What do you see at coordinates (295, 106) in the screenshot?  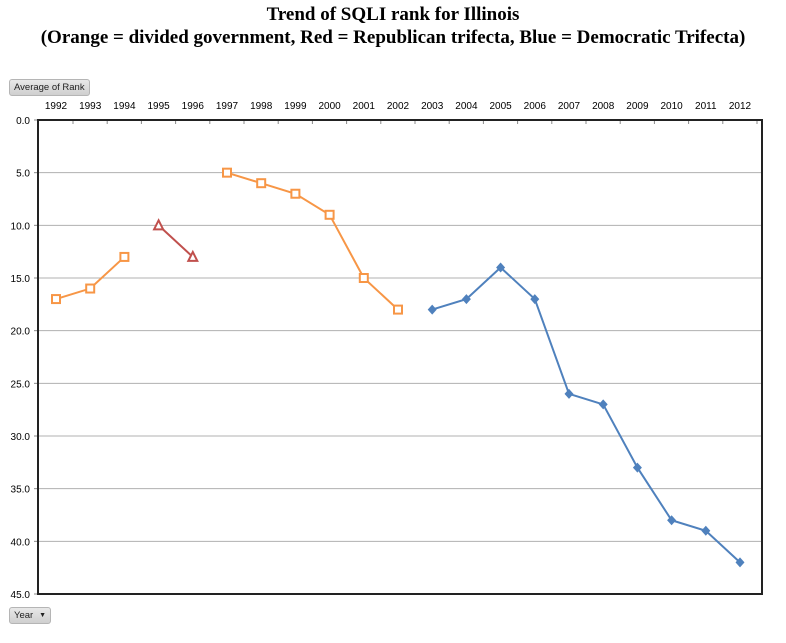 I see `x-tick-label: 1999` at bounding box center [295, 106].